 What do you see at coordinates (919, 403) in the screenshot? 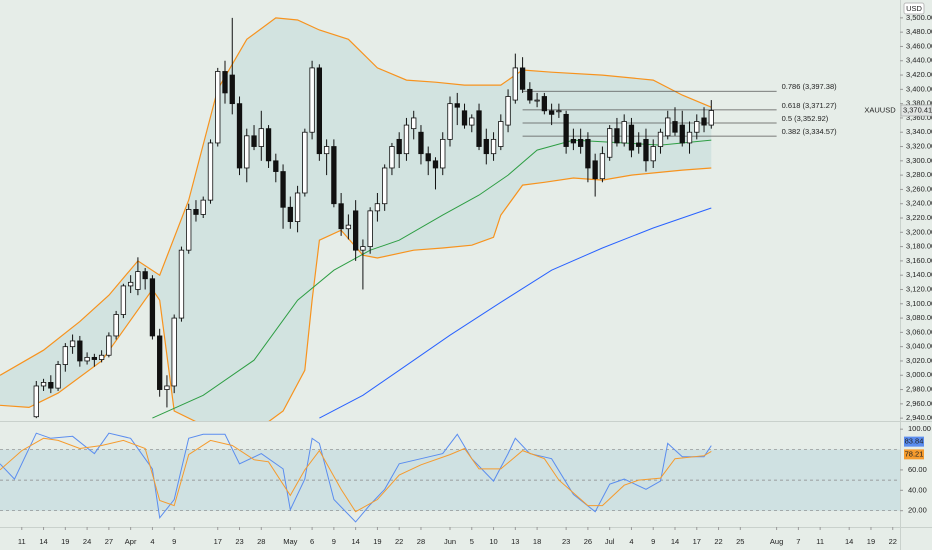
I see `y-tick-label: 2,960.00` at bounding box center [919, 403].